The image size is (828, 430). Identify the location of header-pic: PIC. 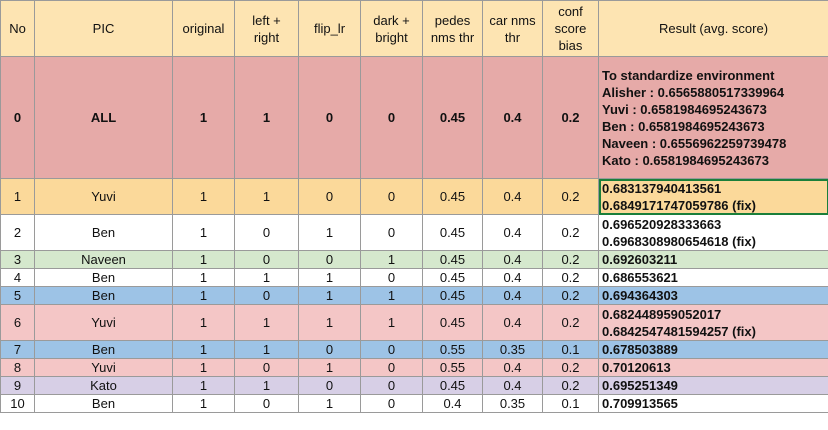
(103, 28).